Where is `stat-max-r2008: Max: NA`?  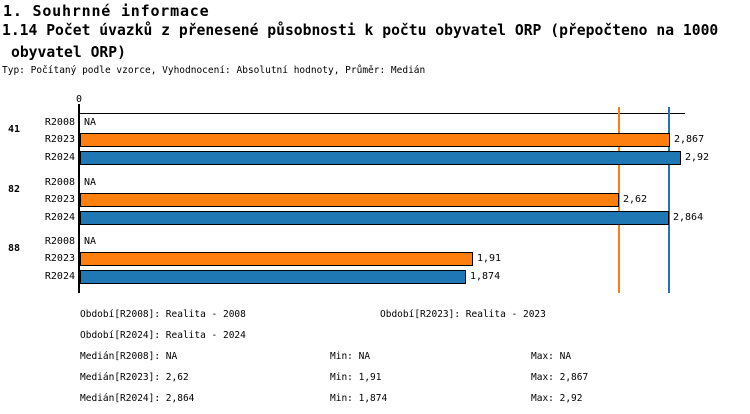 stat-max-r2008: Max: NA is located at coordinates (551, 356).